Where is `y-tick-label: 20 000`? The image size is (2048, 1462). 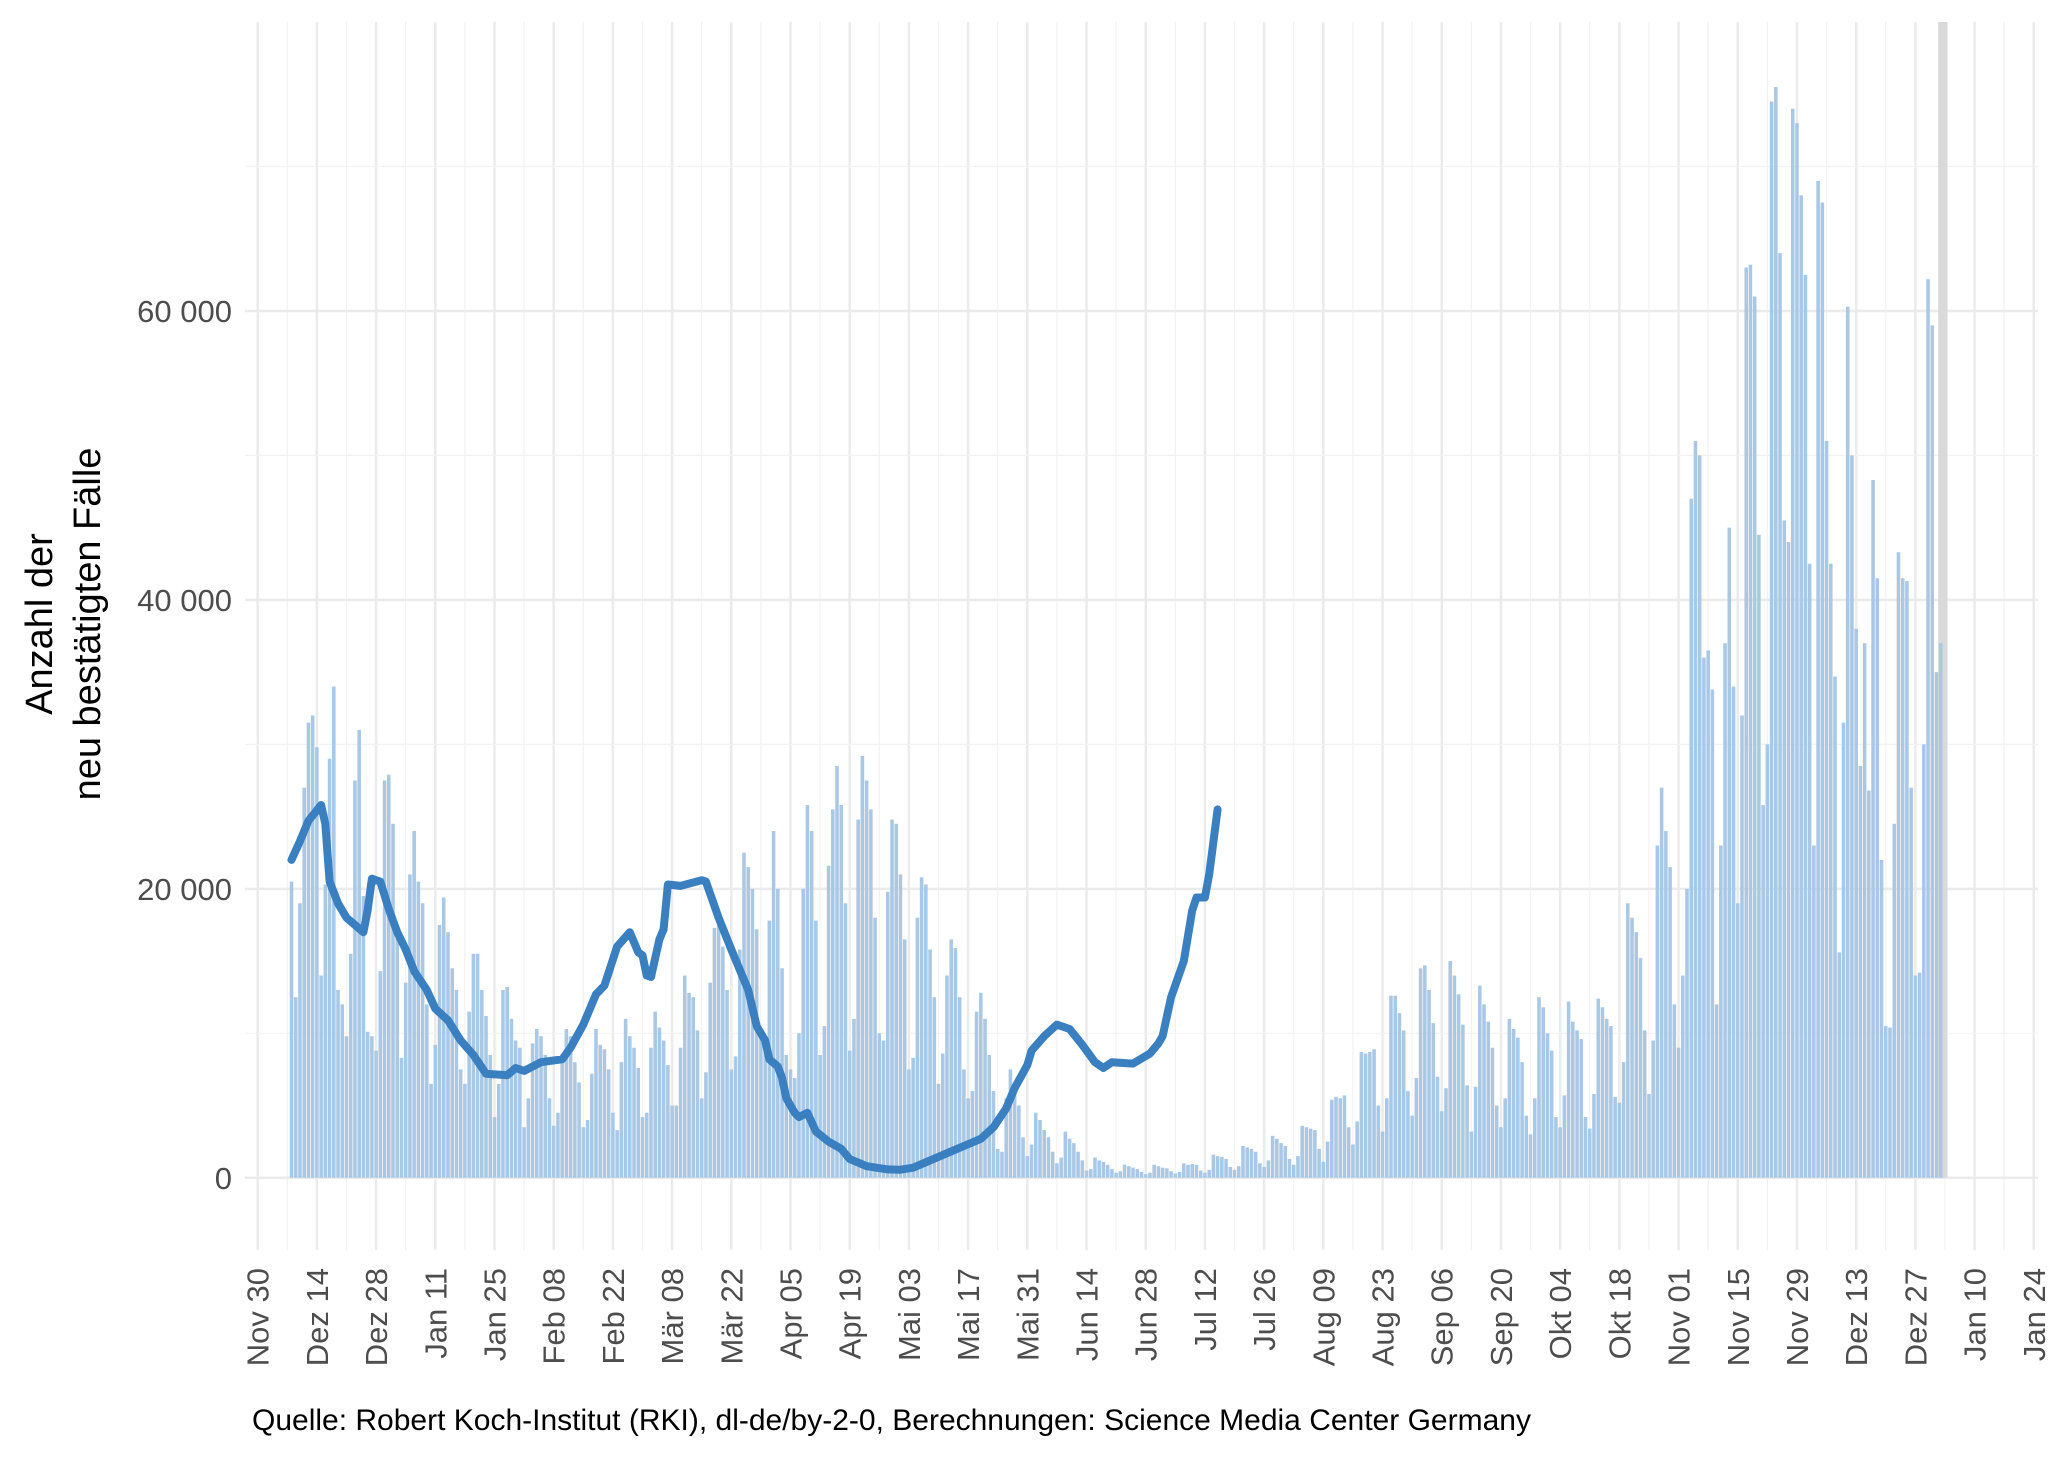
y-tick-label: 20 000 is located at coordinates (184, 889).